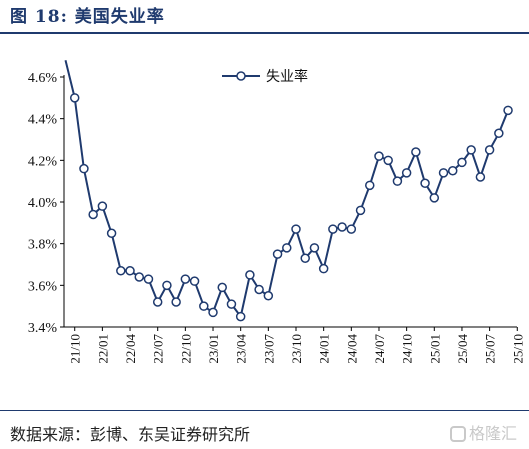 The height and width of the screenshot is (449, 529). What do you see at coordinates (457, 434) in the screenshot?
I see `watermark-logo-icon` at bounding box center [457, 434].